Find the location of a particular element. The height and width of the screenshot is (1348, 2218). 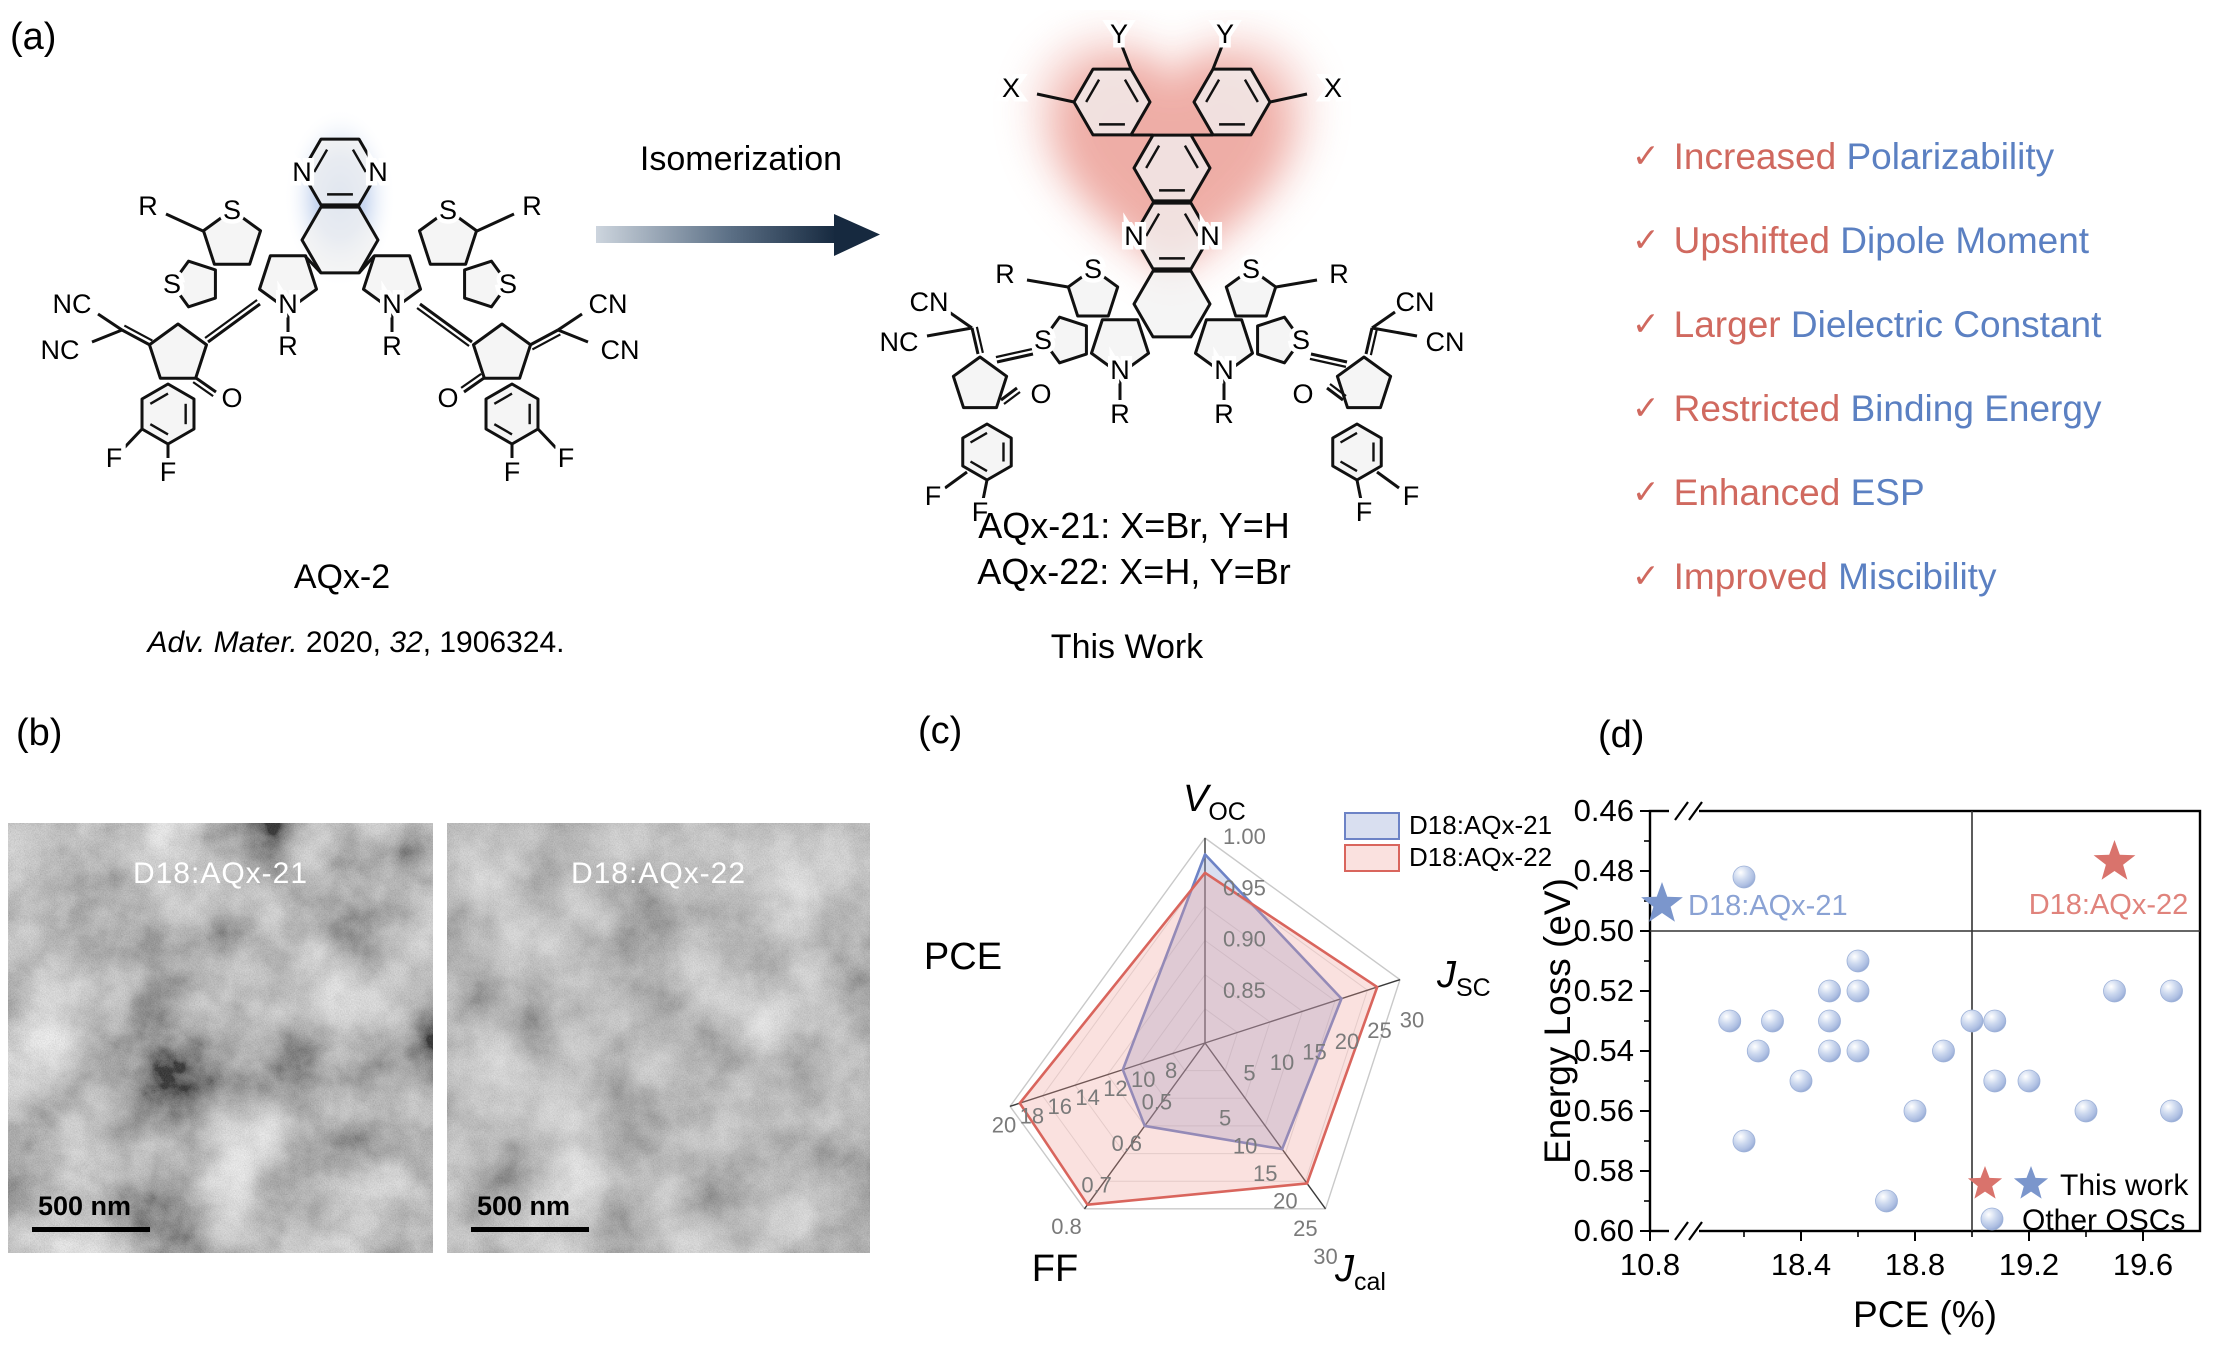

radar-legend-swatch is located at coordinates (1372, 826).